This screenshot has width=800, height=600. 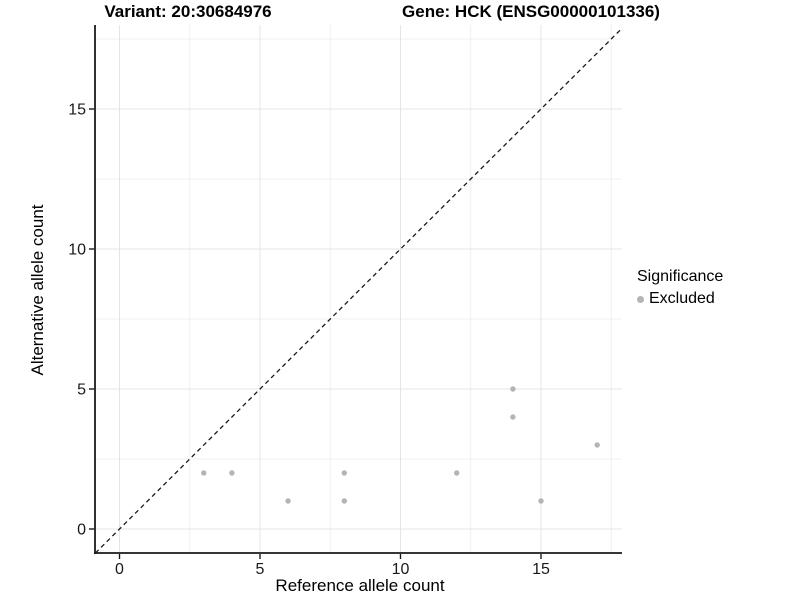 I want to click on legend: Significance Excluded, so click(x=680, y=287).